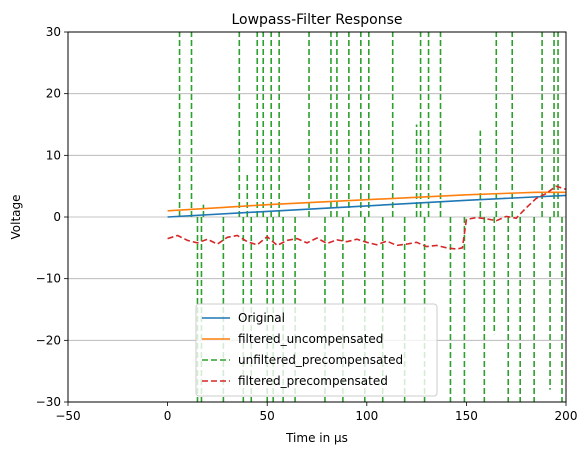 The image size is (587, 455). Describe the element at coordinates (67, 416) in the screenshot. I see `x-tick-label: −50` at that location.